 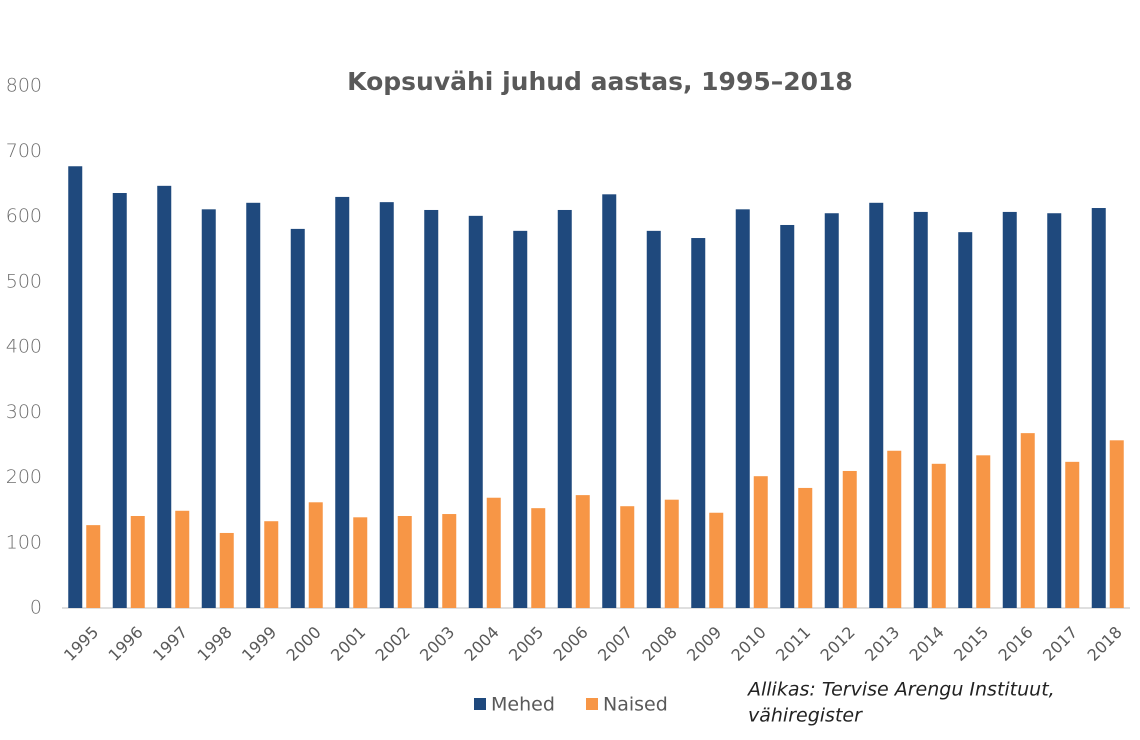 I want to click on x-tick-label: 1997, so click(x=170, y=644).